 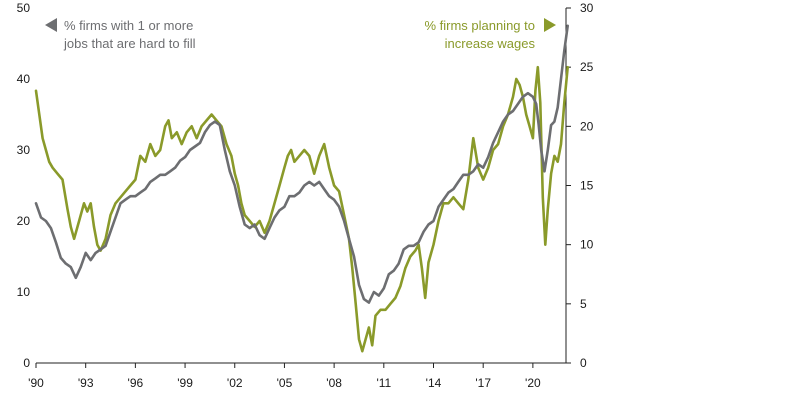 What do you see at coordinates (26, 363) in the screenshot?
I see `left-y-tick-label: 0` at bounding box center [26, 363].